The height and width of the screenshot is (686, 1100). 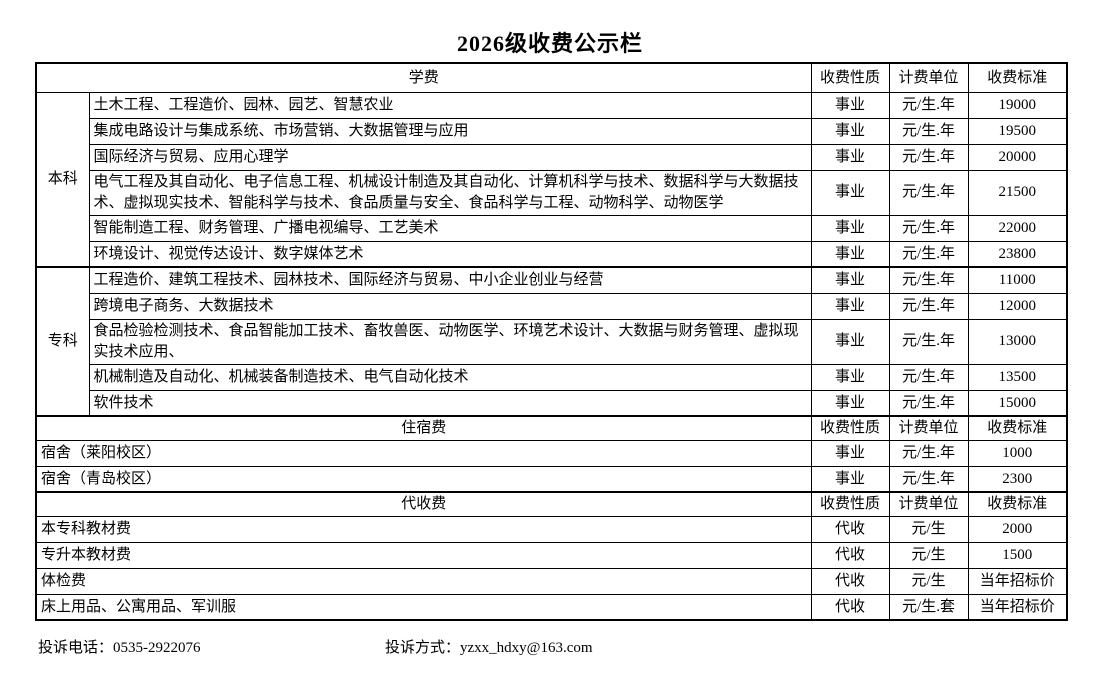 I want to click on table-row: 宿舍（莱阳校区） 事业 元/生.年 1000, so click(x=551, y=453).